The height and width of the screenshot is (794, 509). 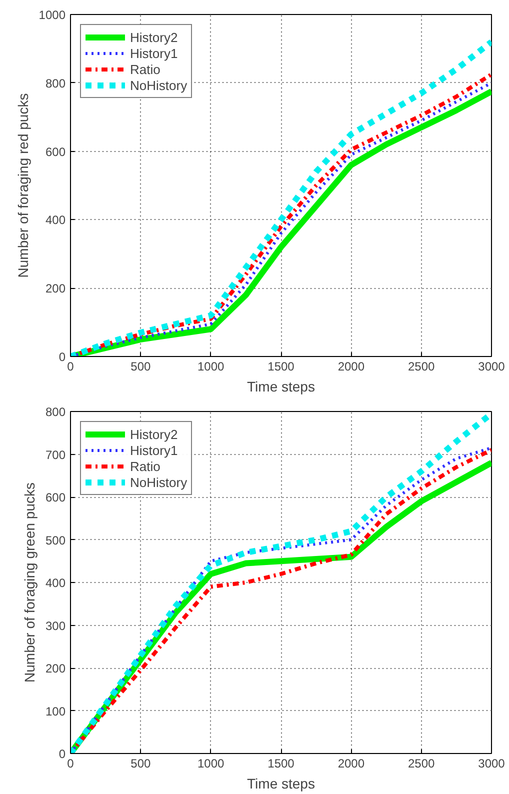 What do you see at coordinates (22, 185) in the screenshot?
I see `y-axis-title: Number of foraging red pucks` at bounding box center [22, 185].